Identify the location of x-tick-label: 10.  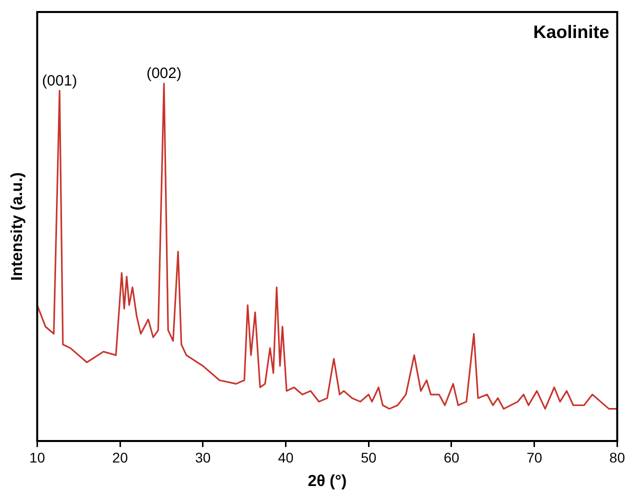
(37, 457).